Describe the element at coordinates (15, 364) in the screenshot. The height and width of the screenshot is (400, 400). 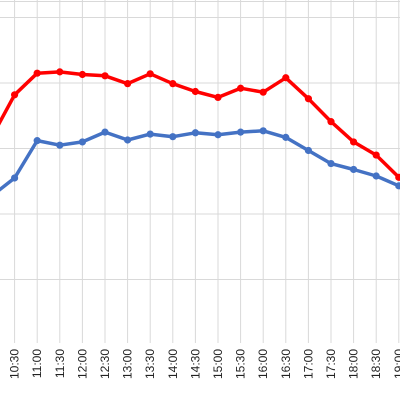
I see `x-tick-label: 10:30` at that location.